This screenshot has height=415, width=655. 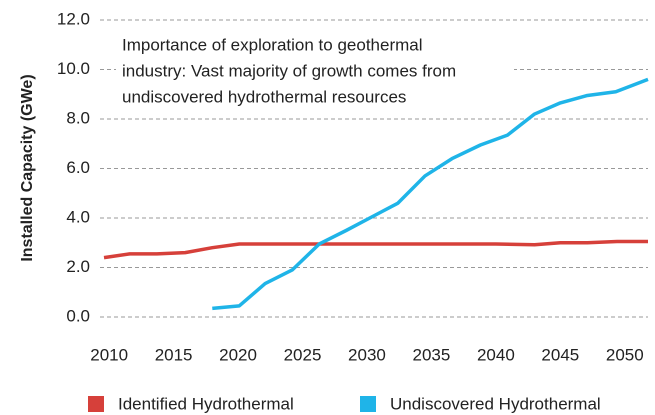 What do you see at coordinates (78, 117) in the screenshot?
I see `y-tick-label: 8.0` at bounding box center [78, 117].